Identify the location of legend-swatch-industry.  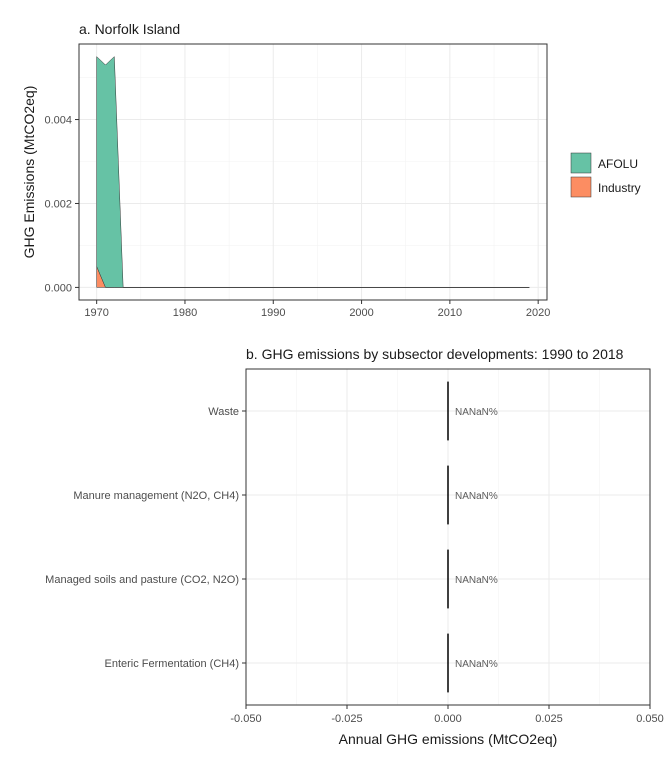
(581, 187).